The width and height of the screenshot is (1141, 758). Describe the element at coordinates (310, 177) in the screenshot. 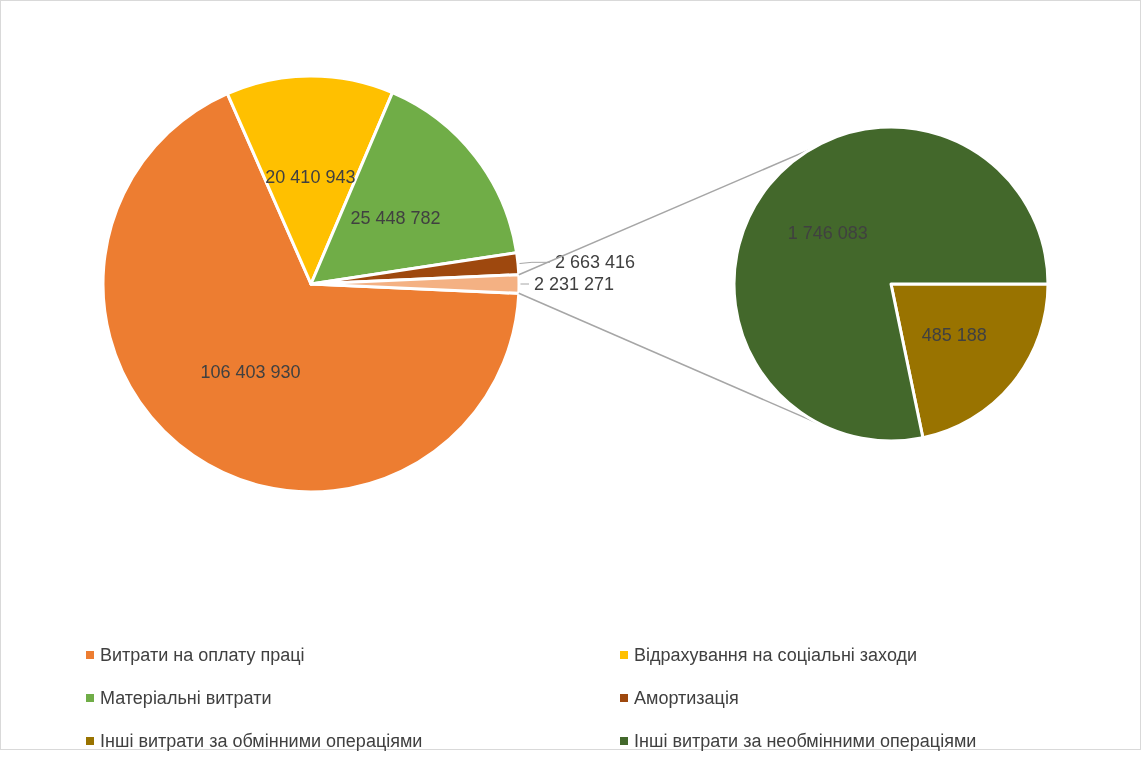

I see `data-label: 20 410 943` at that location.